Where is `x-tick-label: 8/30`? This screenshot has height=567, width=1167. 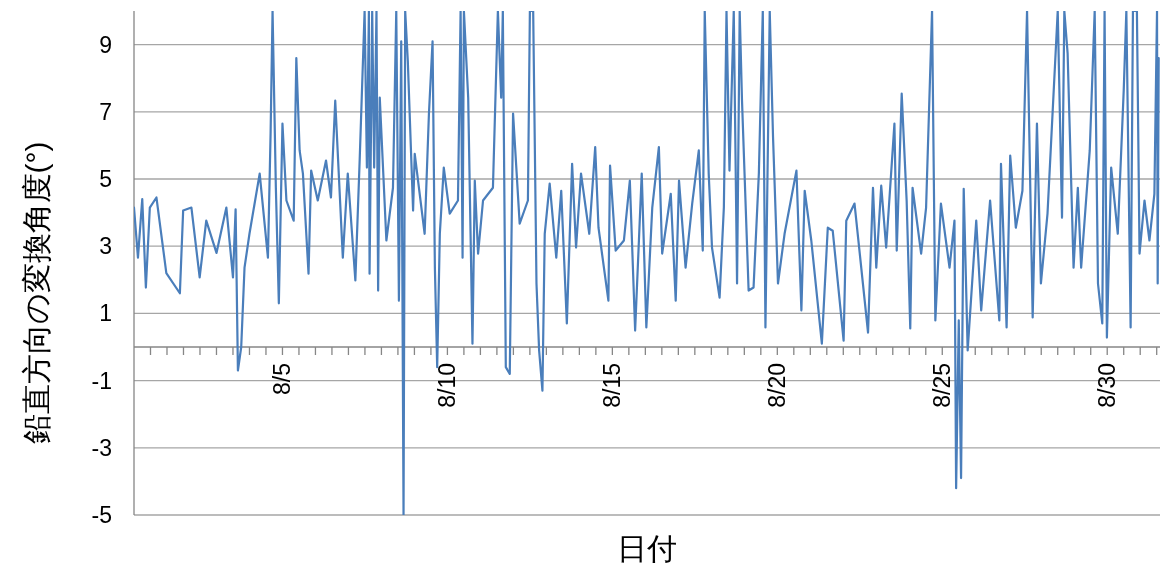 x-tick-label: 8/30 is located at coordinates (1107, 385).